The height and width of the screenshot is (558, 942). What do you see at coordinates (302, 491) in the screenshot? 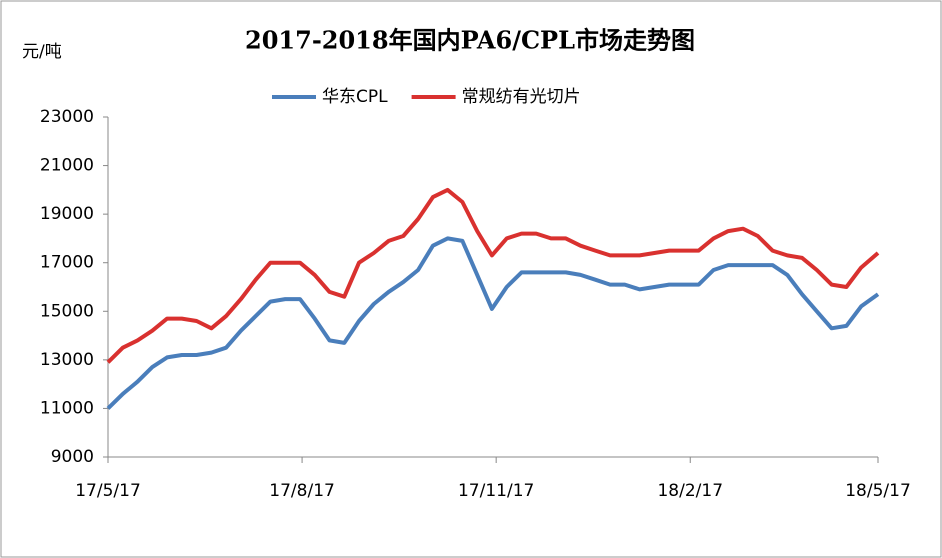
I see `x-tick-label: 17/8/17` at bounding box center [302, 491].